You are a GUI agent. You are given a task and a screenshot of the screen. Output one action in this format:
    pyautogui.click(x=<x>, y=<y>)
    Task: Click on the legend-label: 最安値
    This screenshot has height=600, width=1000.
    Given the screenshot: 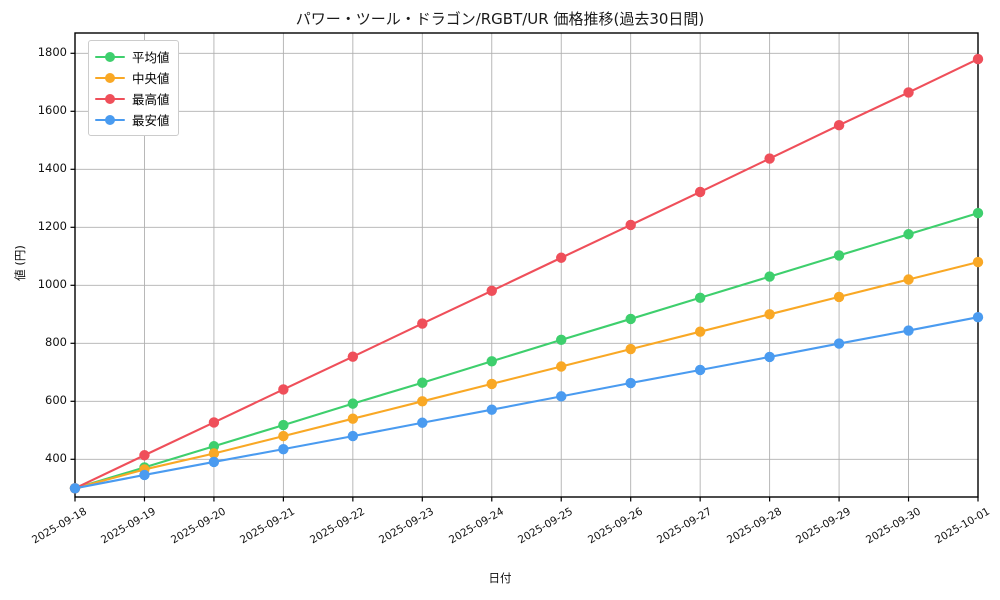 What is the action you would take?
    pyautogui.click(x=151, y=120)
    